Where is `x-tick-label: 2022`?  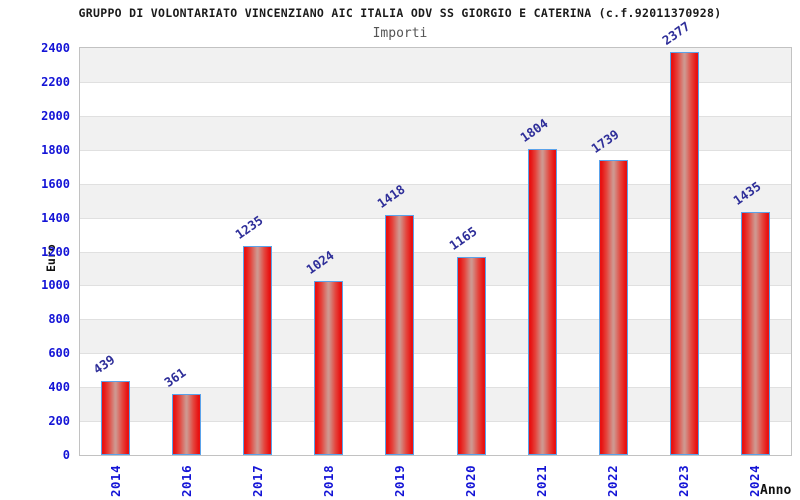
x-tick-label: 2022 is located at coordinates (612, 480).